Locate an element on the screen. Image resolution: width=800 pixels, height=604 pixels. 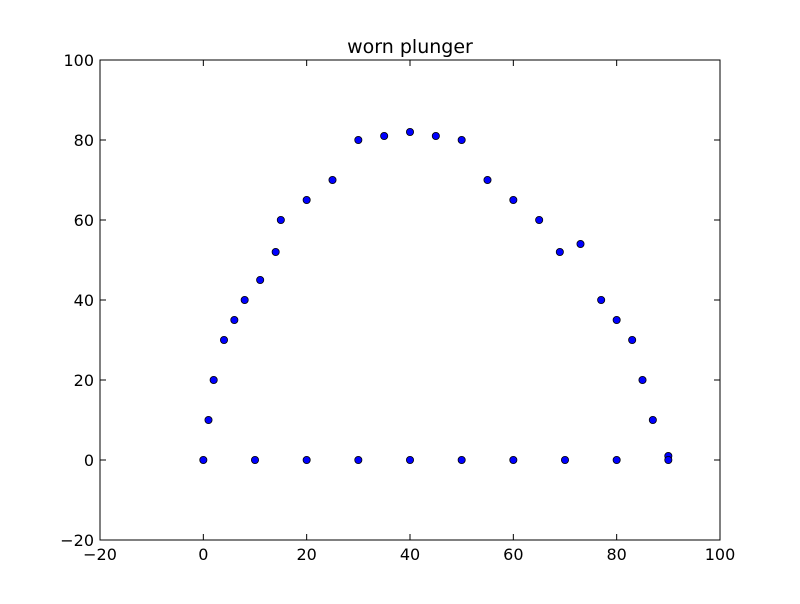
x-tick-label: −20 is located at coordinates (100, 554).